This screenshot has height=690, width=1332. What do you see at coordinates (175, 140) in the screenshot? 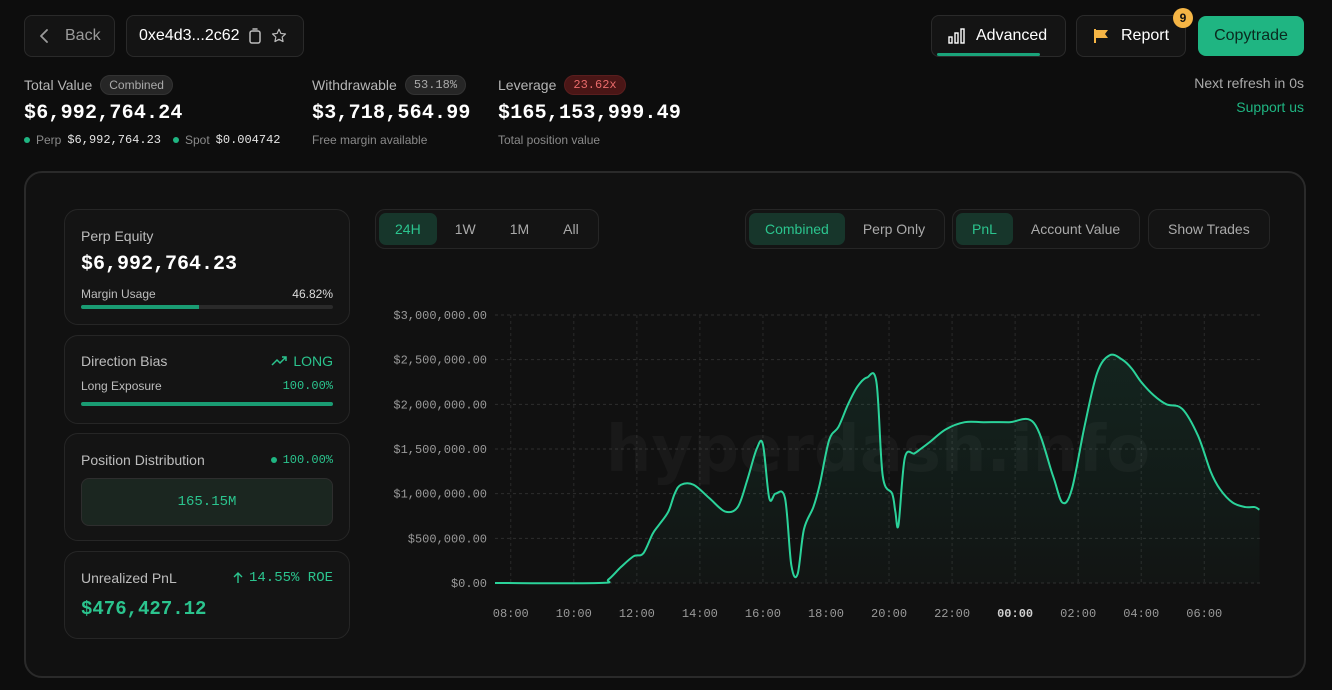
I see `spot-dot` at bounding box center [175, 140].